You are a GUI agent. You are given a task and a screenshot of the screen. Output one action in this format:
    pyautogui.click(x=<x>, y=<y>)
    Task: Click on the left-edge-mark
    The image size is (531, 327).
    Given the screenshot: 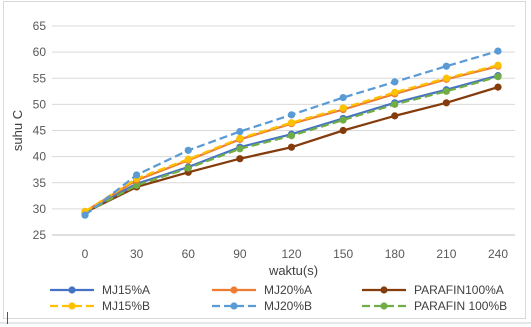 What is the action you would take?
    pyautogui.click(x=7, y=318)
    